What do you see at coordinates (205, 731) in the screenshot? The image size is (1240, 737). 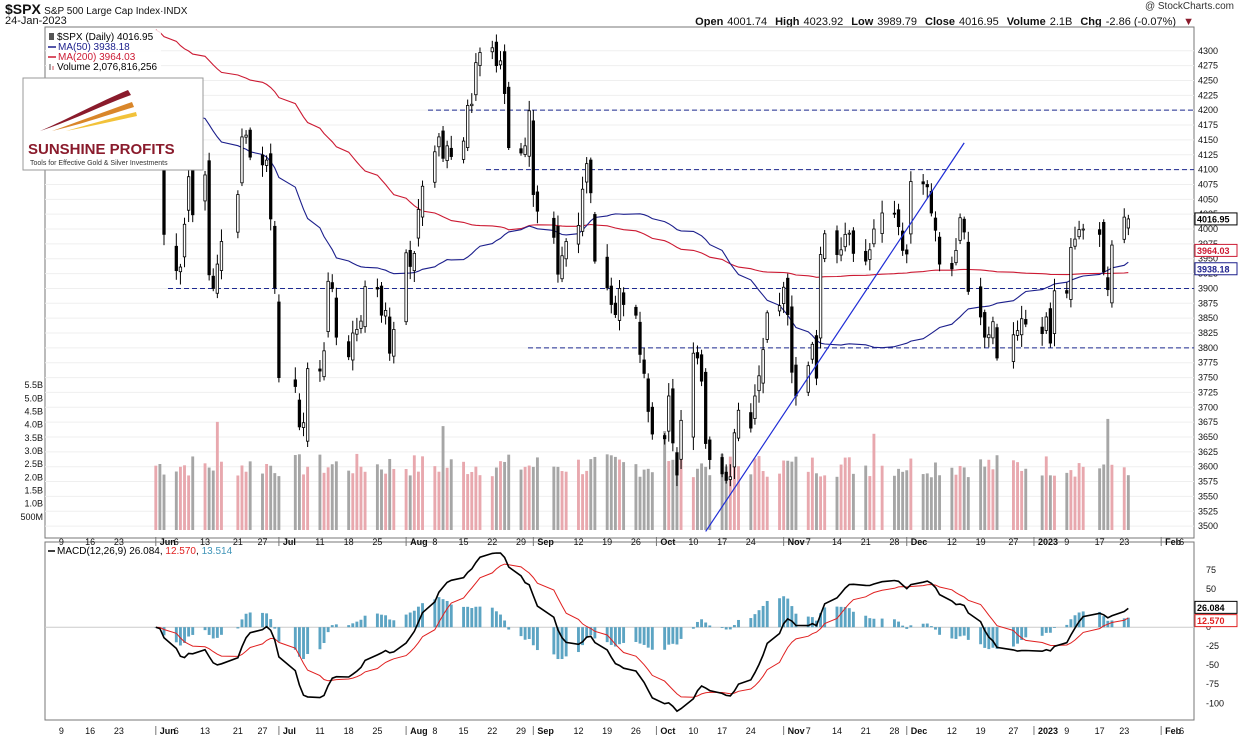 I see `date-tick-label: 13` at bounding box center [205, 731].